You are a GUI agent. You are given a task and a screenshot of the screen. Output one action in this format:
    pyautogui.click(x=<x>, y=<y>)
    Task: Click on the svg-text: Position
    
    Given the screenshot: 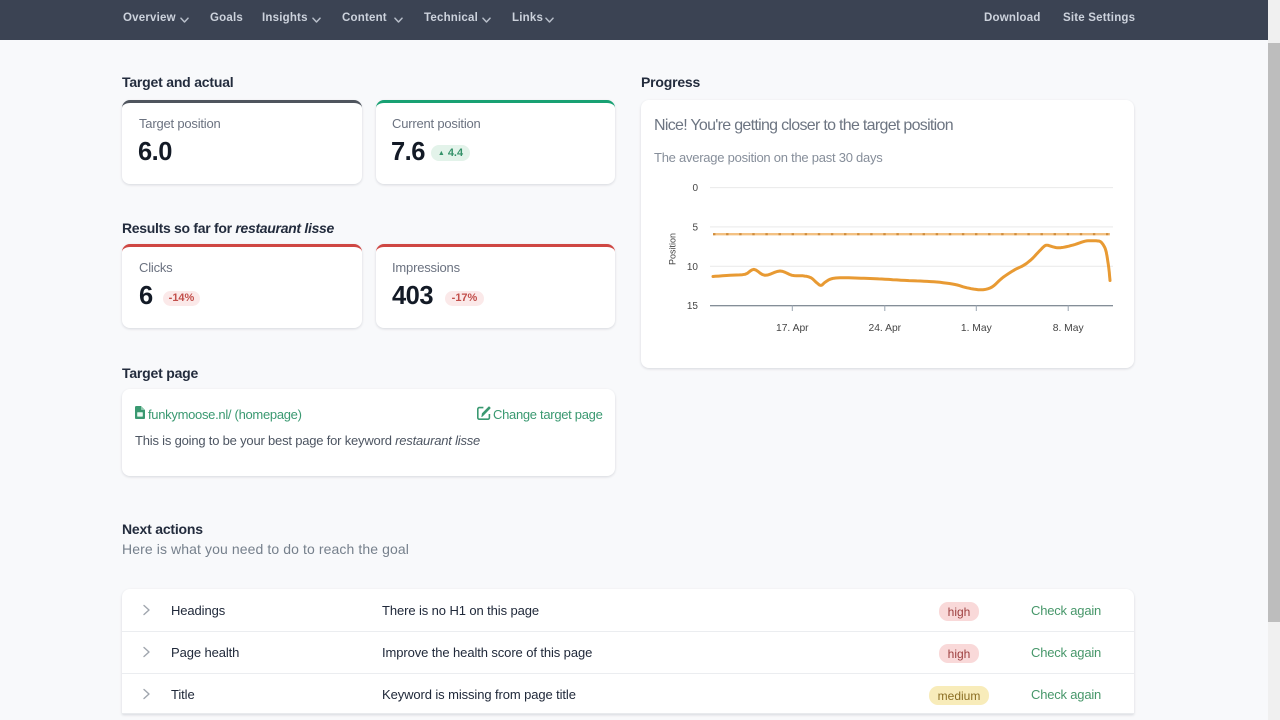 What is the action you would take?
    pyautogui.click(x=673, y=249)
    